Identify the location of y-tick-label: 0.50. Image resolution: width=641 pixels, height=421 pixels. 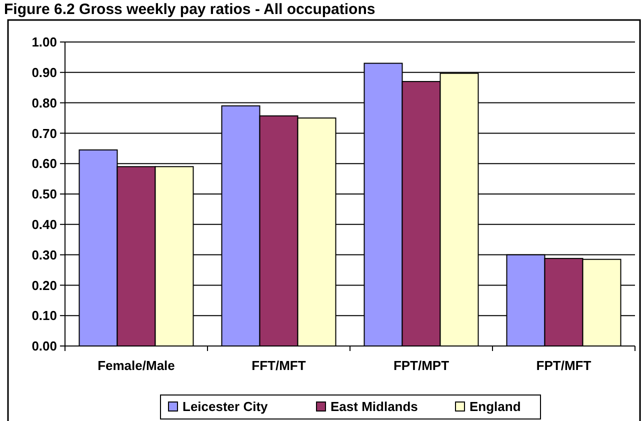
(44, 194).